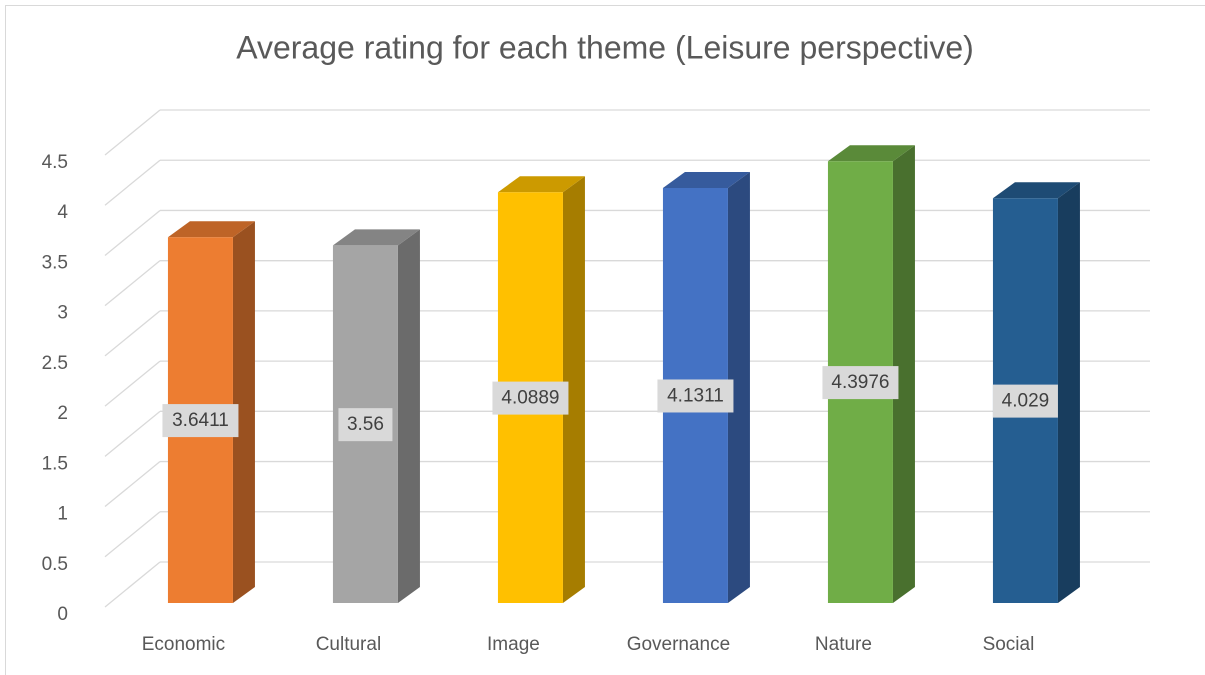 The width and height of the screenshot is (1205, 675). I want to click on data-label: 3.56, so click(365, 424).